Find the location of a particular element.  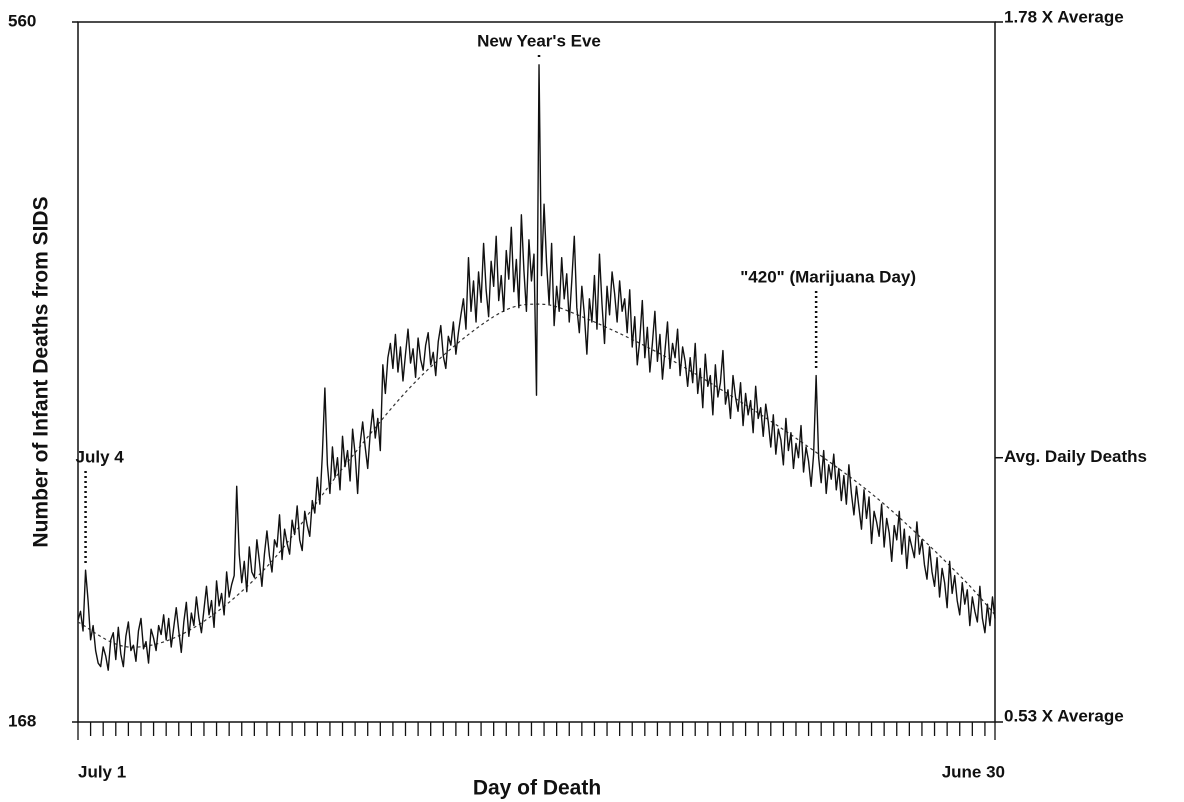

annotation: July 4 is located at coordinates (100, 456).